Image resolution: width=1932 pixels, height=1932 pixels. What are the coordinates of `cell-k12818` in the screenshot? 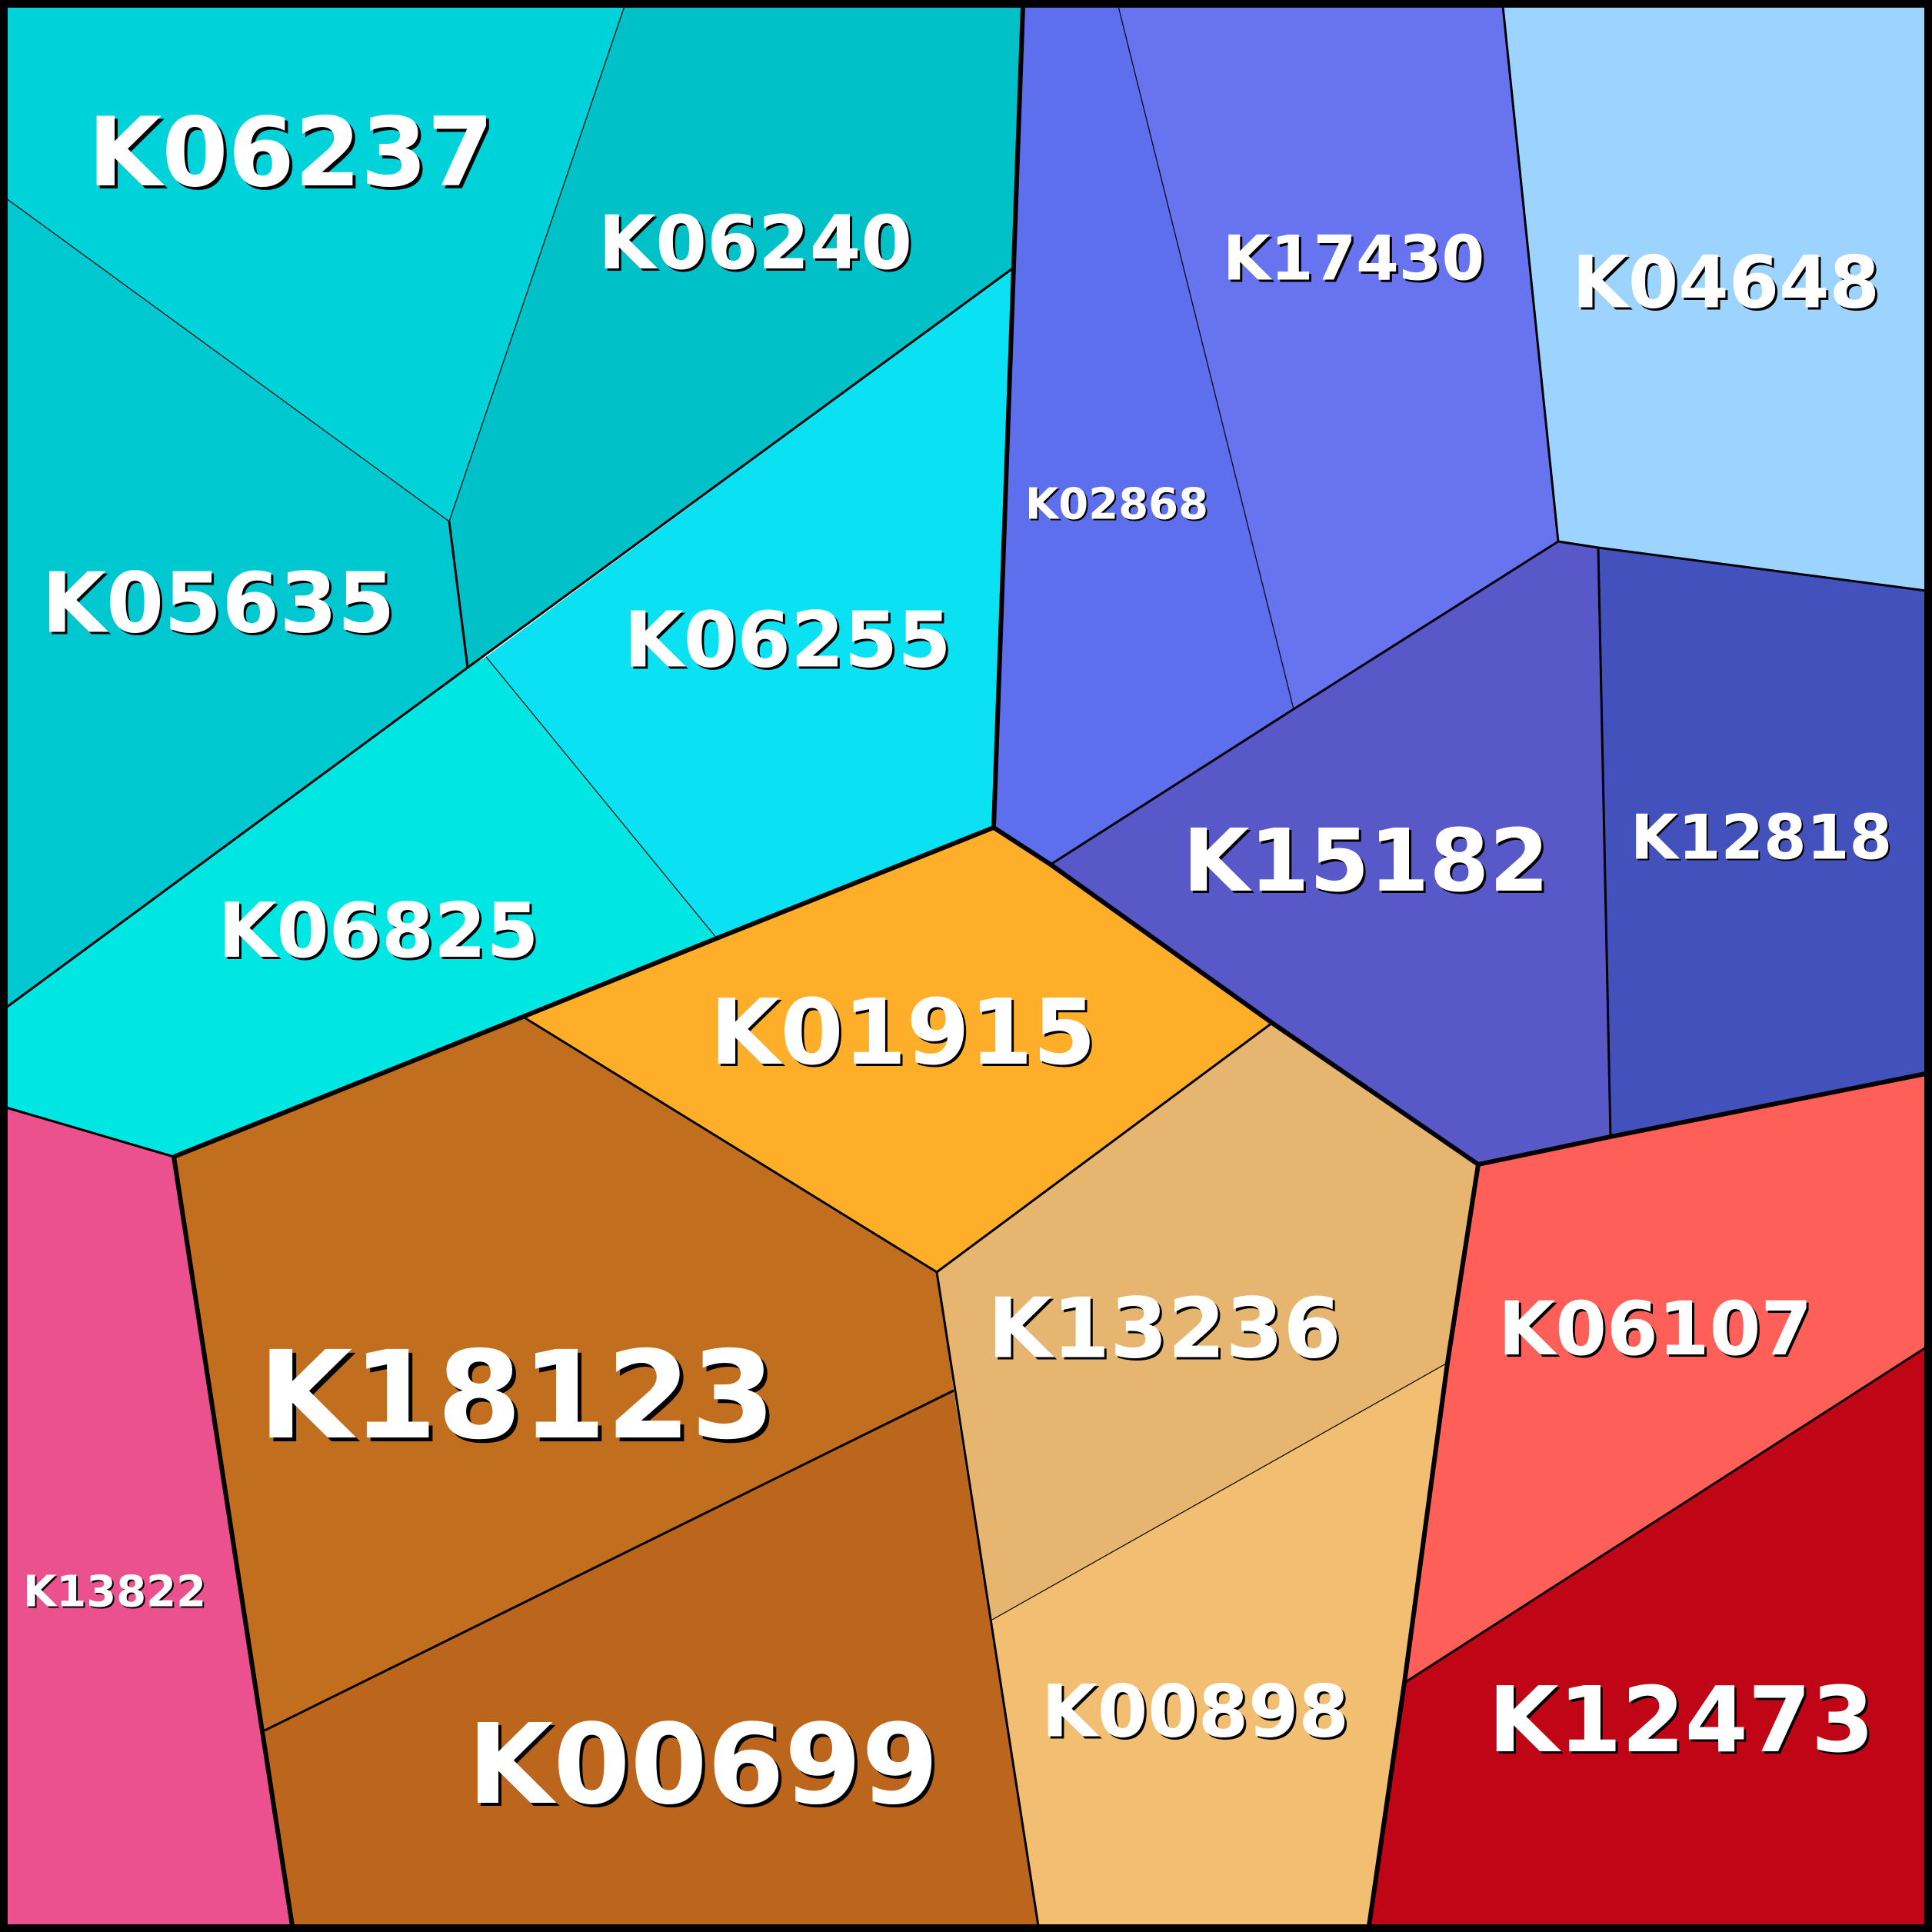 It's located at (1762, 842).